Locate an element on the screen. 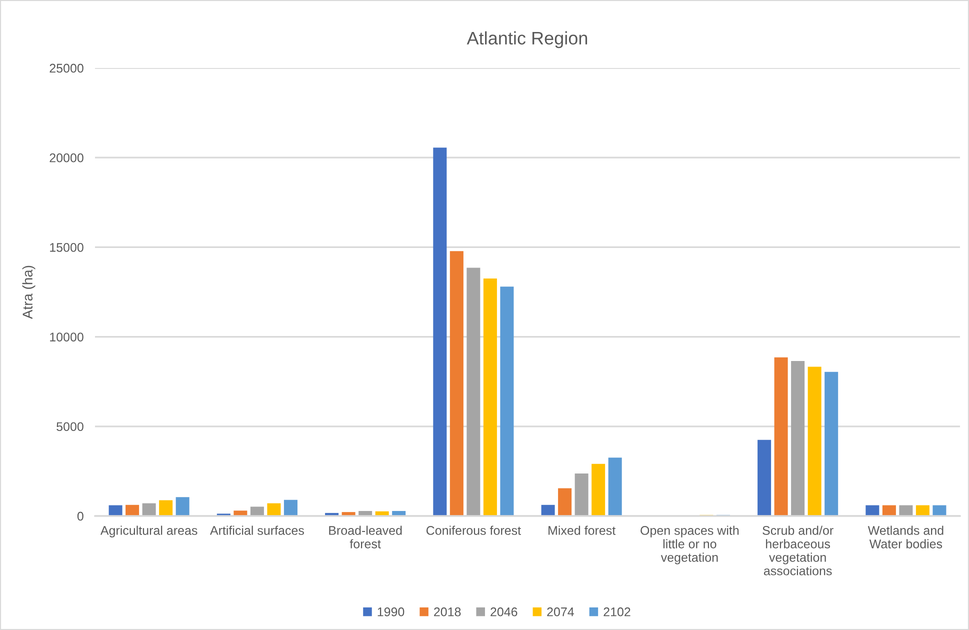 This screenshot has height=630, width=969. y-tick-label: 5000 is located at coordinates (70, 427).